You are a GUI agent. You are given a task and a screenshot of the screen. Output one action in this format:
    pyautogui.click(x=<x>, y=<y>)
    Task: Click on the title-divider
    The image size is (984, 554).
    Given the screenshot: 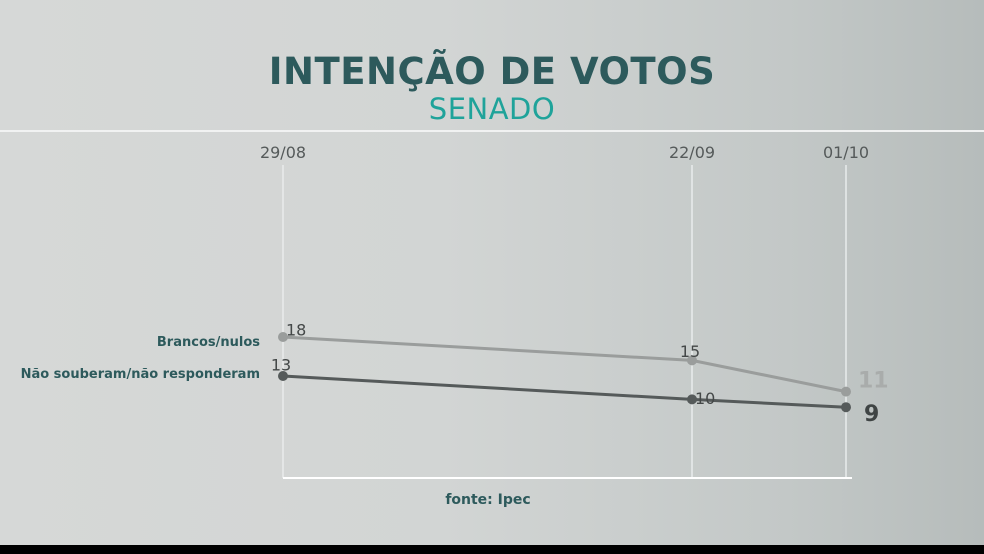 What is the action you would take?
    pyautogui.click(x=492, y=131)
    